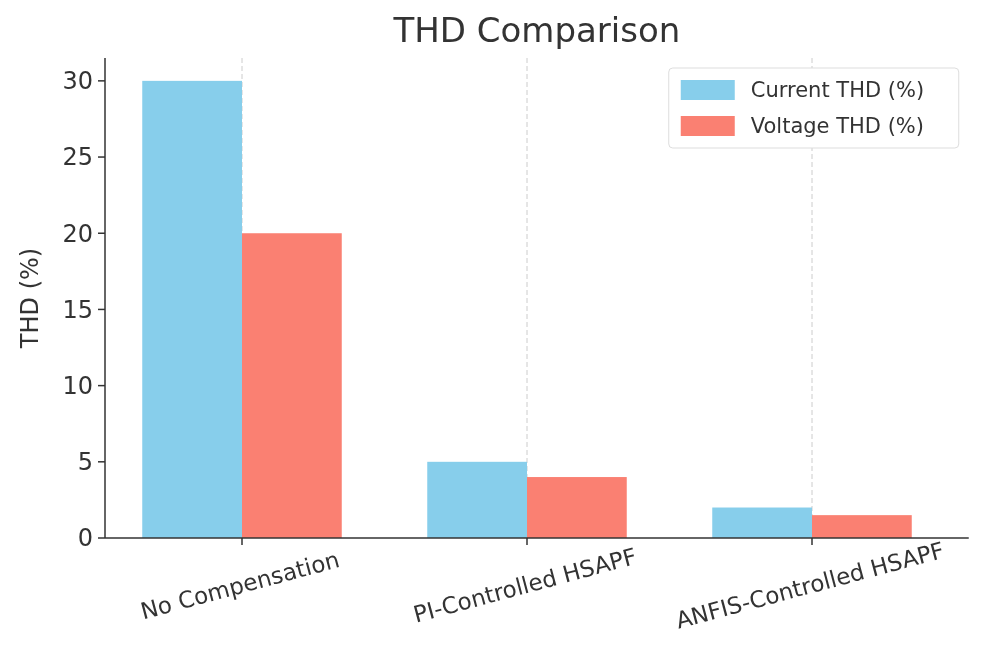  I want to click on y-tick-label: 15, so click(77, 309).